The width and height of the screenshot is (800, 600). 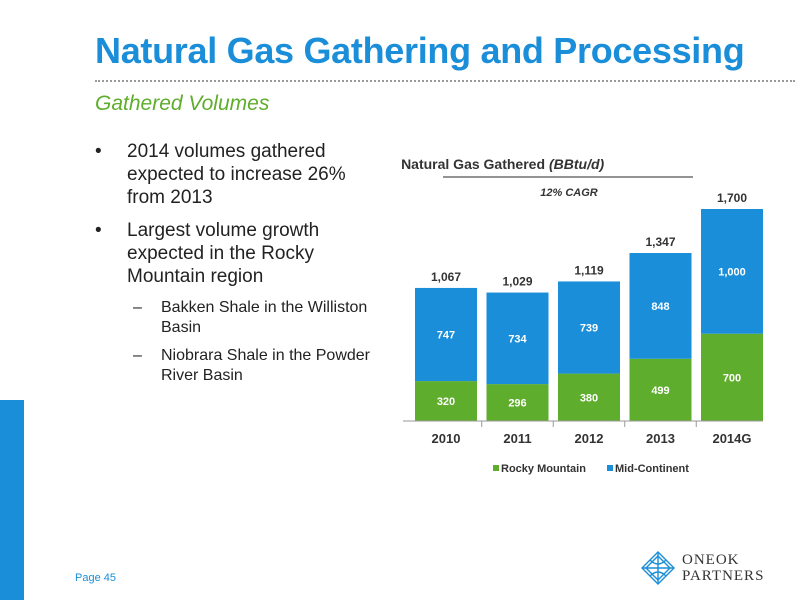 I want to click on data-label-rocky-mountain: 296, so click(x=517, y=404).